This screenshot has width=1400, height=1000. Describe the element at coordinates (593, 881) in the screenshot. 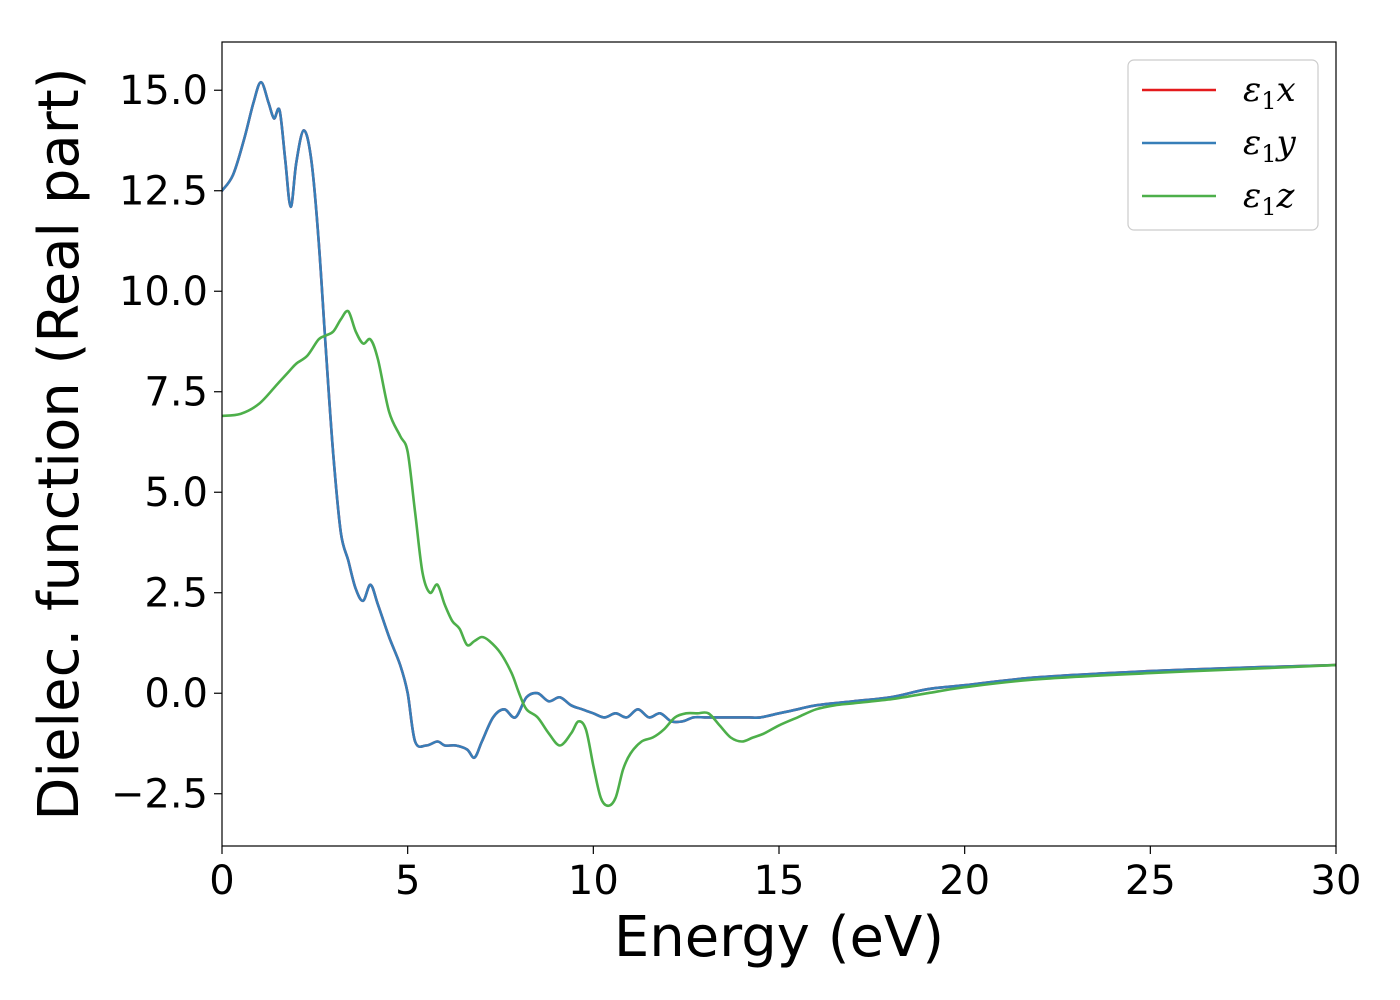

I see `x-tick-label: 10` at that location.